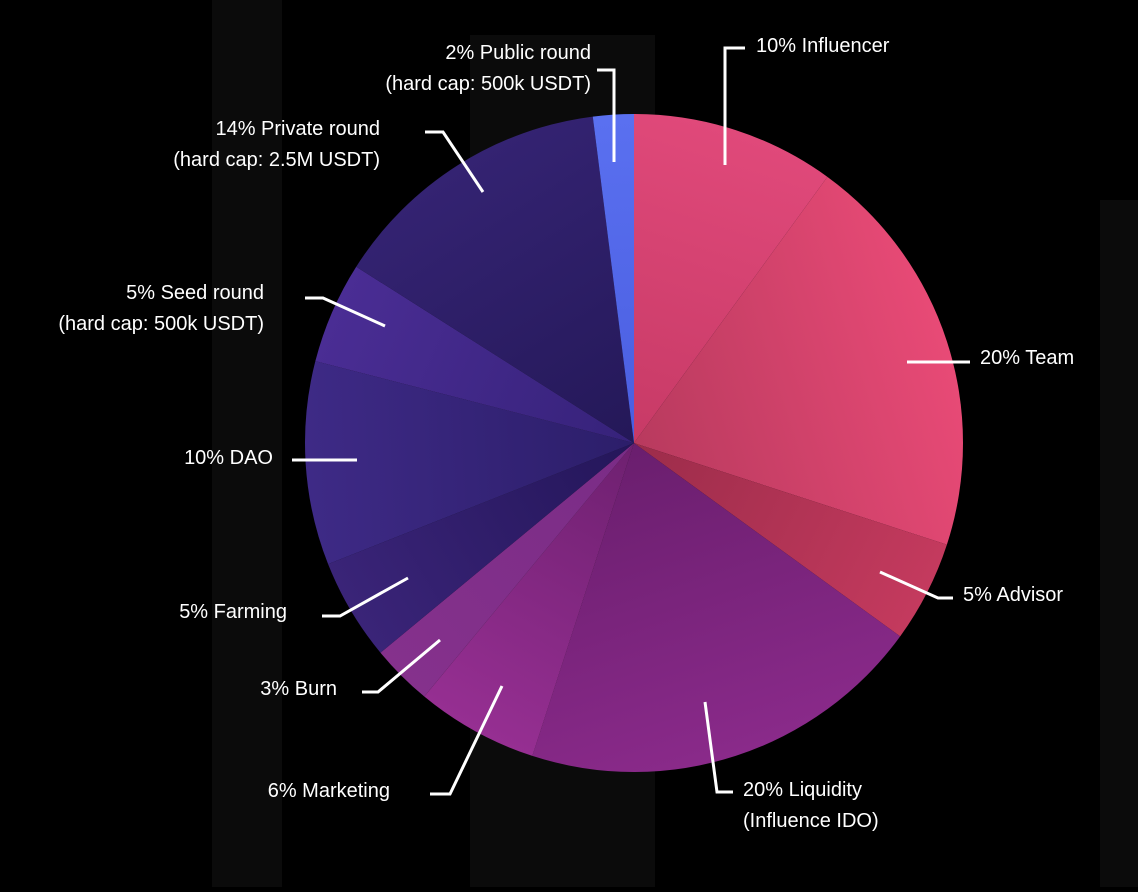  Describe the element at coordinates (488, 68) in the screenshot. I see `slice-label-public-round: 2% Public round (hard cap: 500k USDT)` at that location.